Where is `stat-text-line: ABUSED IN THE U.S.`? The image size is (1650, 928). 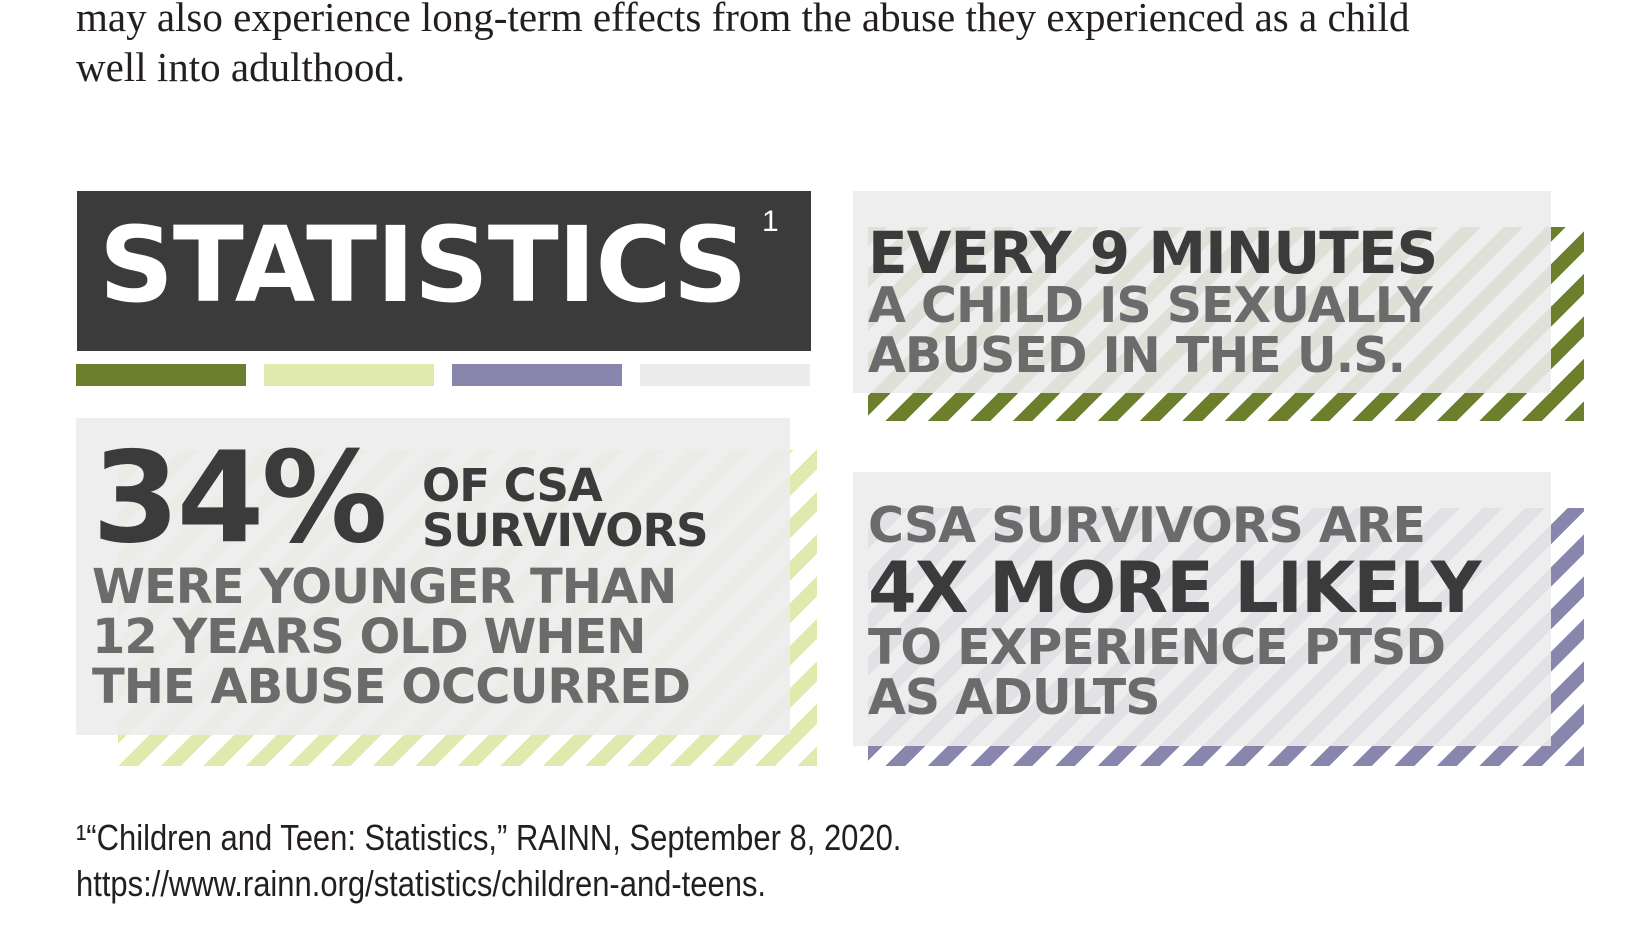
stat-text-line: ABUSED IN THE U.S. is located at coordinates (1137, 355).